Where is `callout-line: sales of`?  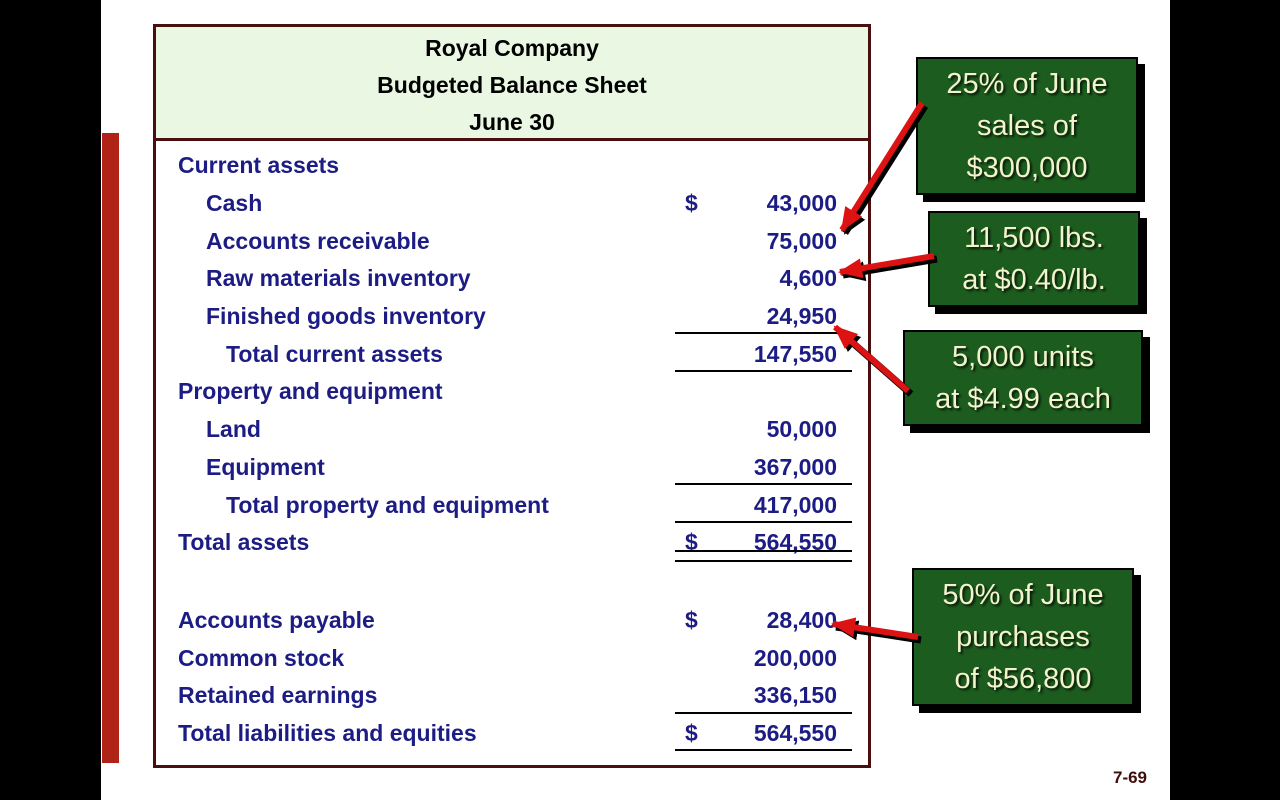
callout-line: sales of is located at coordinates (1027, 126).